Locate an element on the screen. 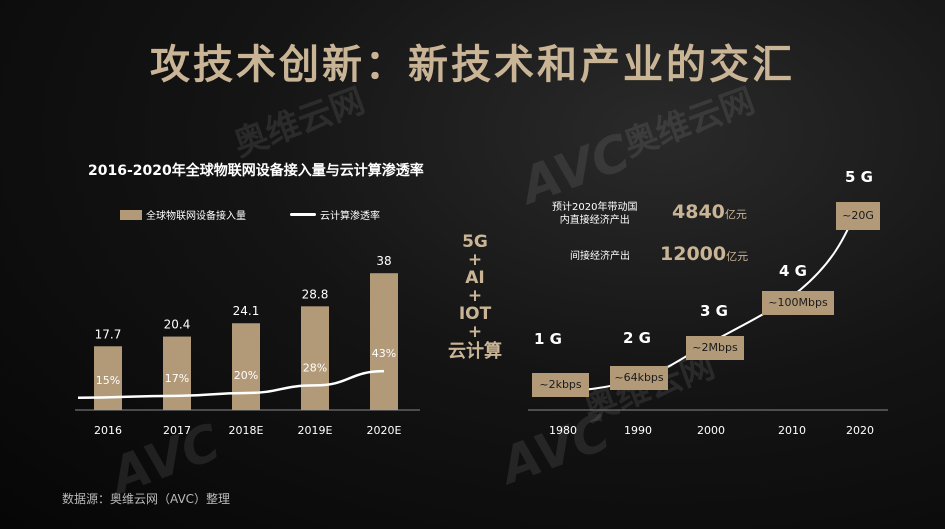  econ-indirect-label: 间接经济产出 is located at coordinates (600, 256).